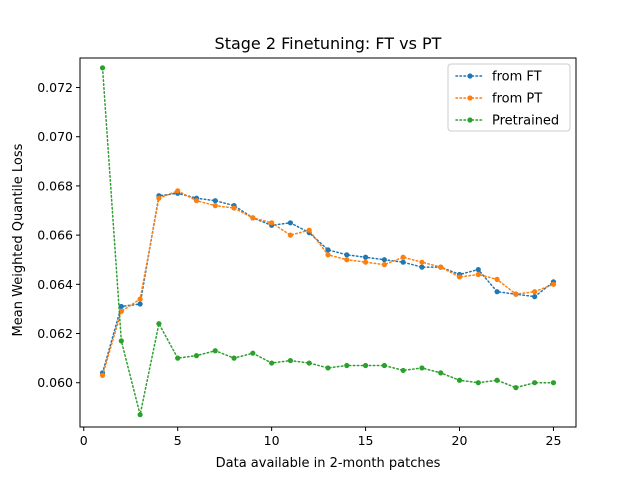 This screenshot has height=480, width=640. I want to click on y-tick-label: 0.060, so click(55, 382).